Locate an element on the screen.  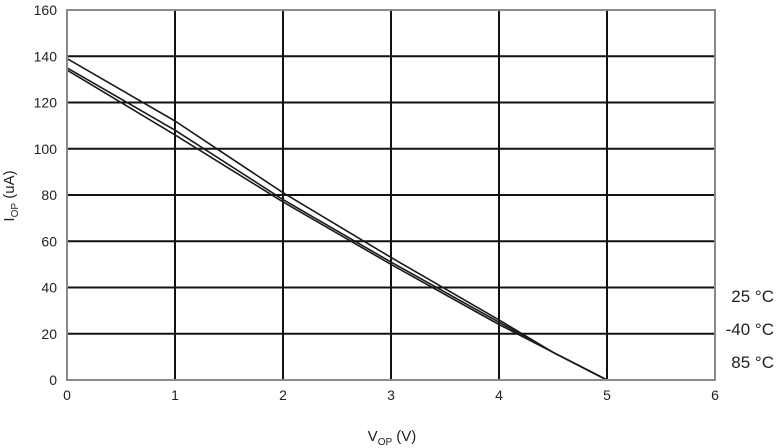
x-tick-label: 1 is located at coordinates (175, 395).